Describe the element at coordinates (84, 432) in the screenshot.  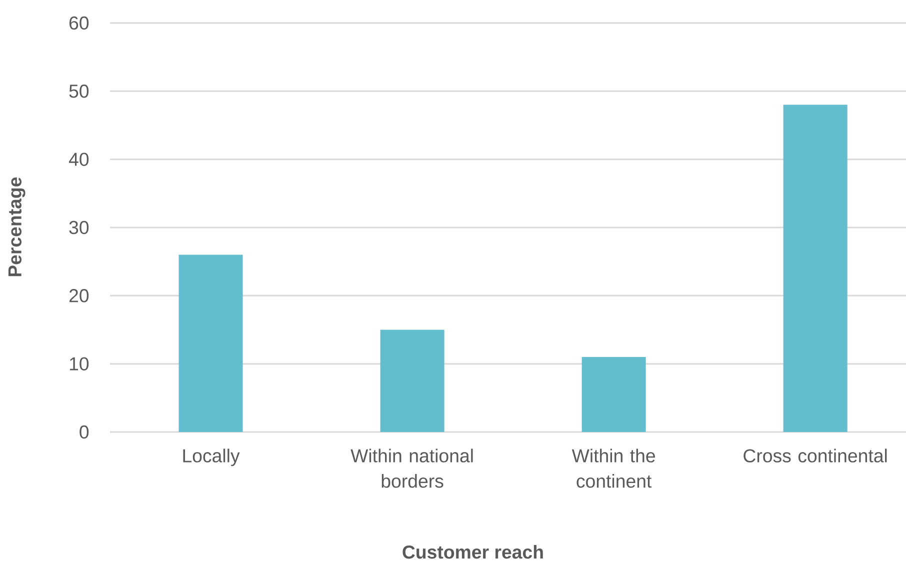
I see `y-tick-label: 0` at that location.